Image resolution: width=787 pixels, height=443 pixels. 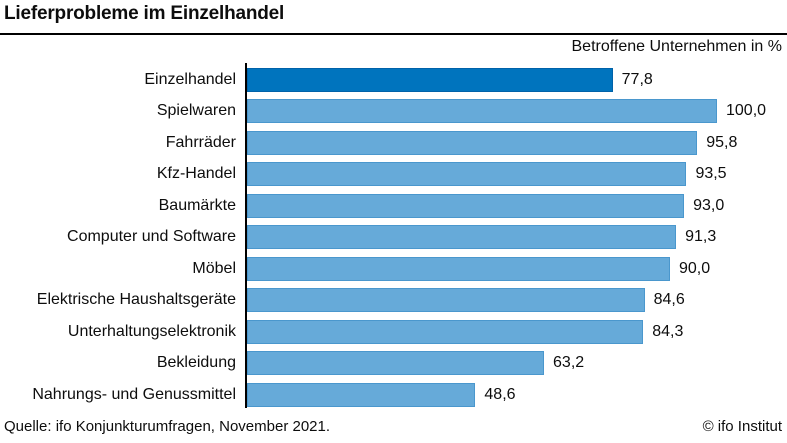 I want to click on chart-row: Möbel 90,0, so click(x=393, y=269).